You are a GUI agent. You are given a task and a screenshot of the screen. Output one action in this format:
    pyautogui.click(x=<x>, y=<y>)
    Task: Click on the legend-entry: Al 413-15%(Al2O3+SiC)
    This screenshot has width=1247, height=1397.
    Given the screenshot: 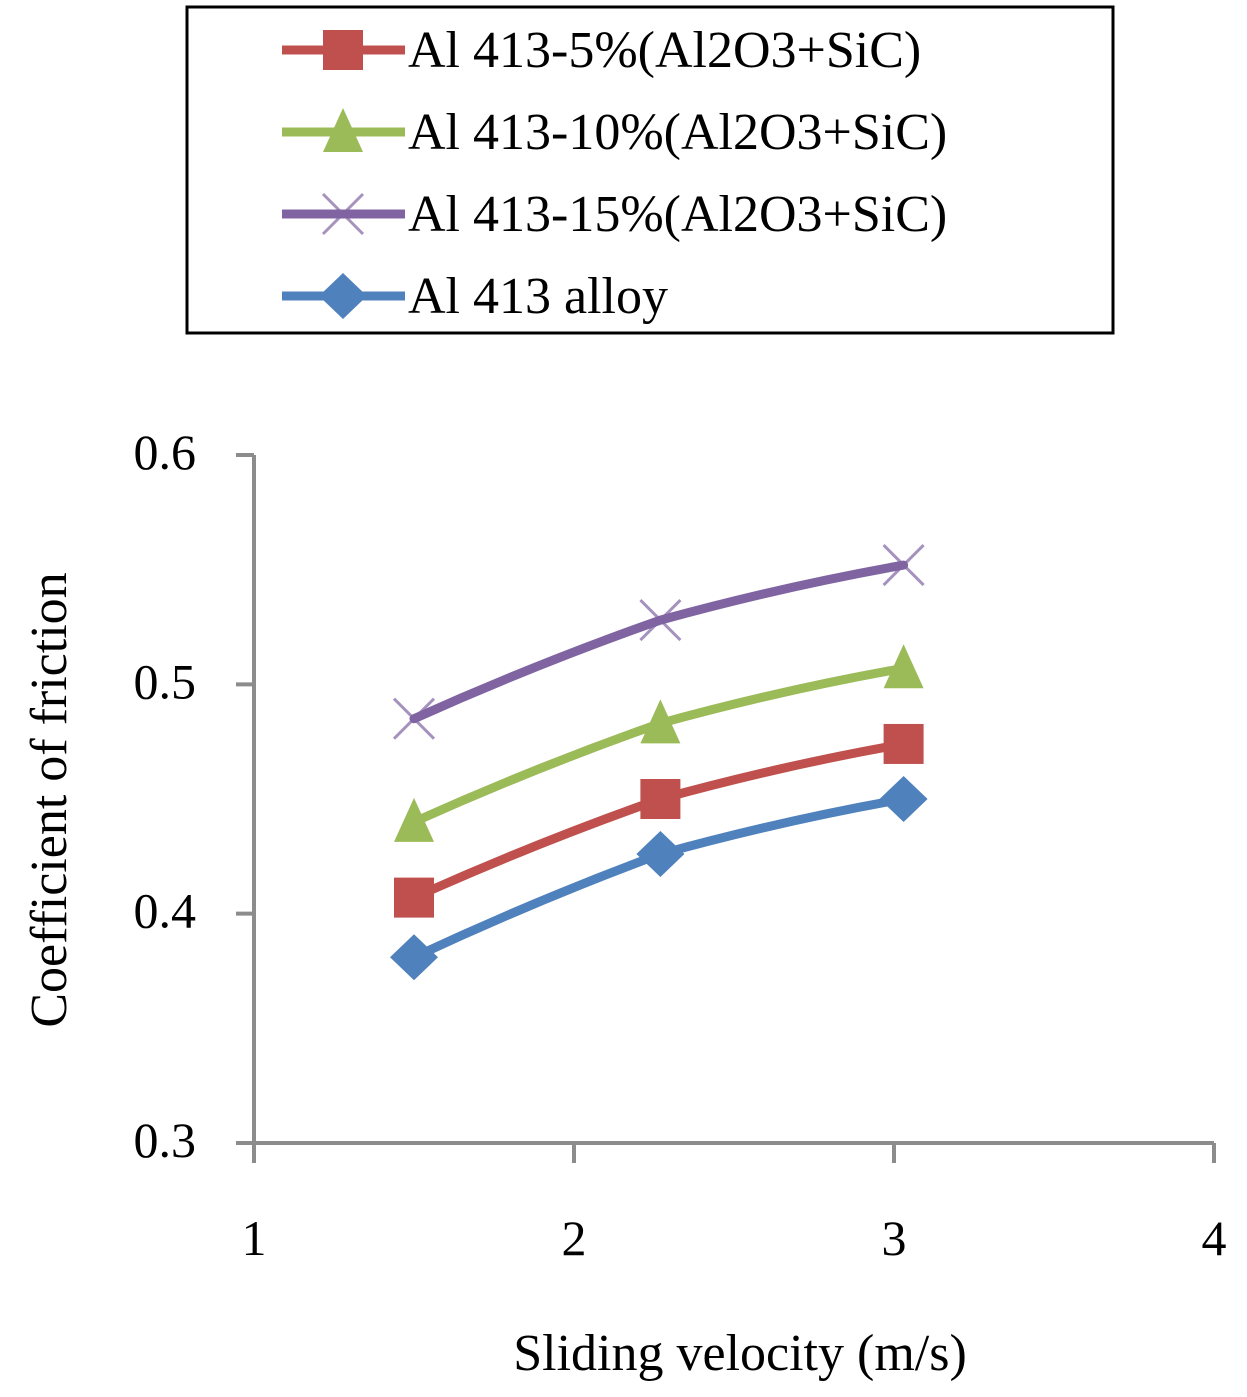 What is the action you would take?
    pyautogui.click(x=614, y=214)
    